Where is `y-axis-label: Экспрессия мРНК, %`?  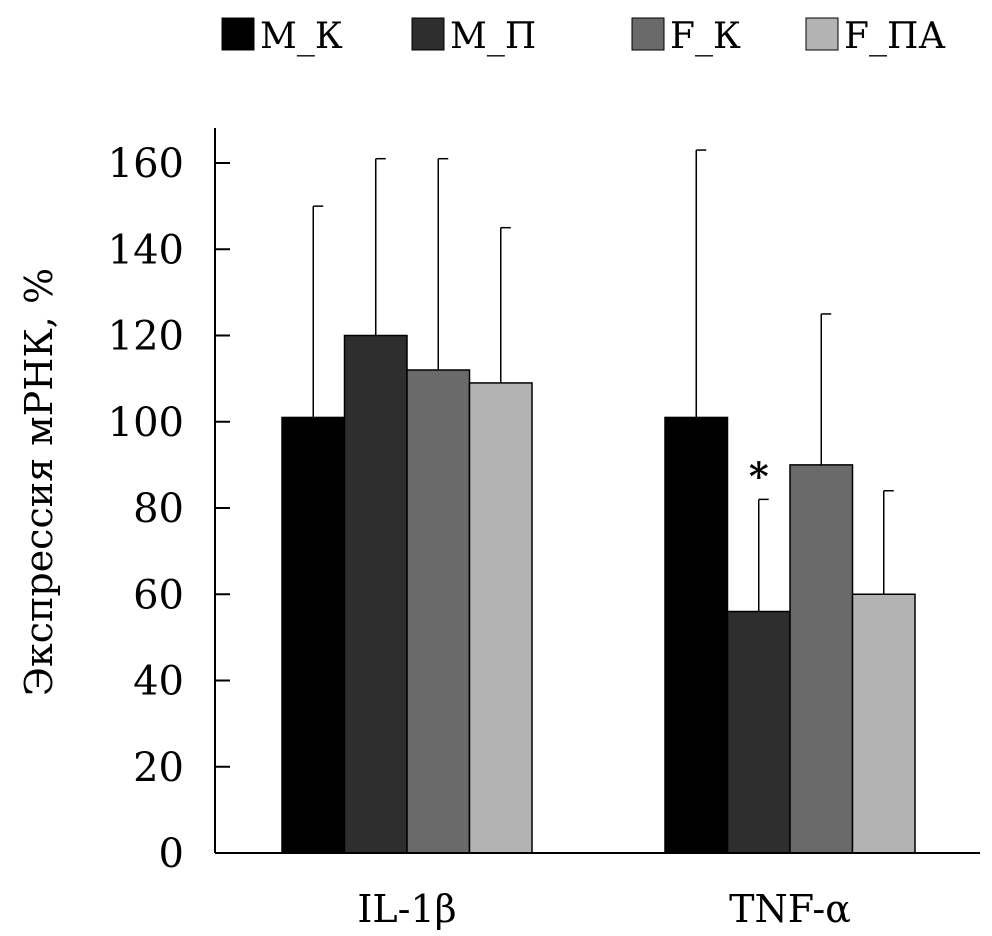 y-axis-label: Экспрессия мРНК, % is located at coordinates (39, 482).